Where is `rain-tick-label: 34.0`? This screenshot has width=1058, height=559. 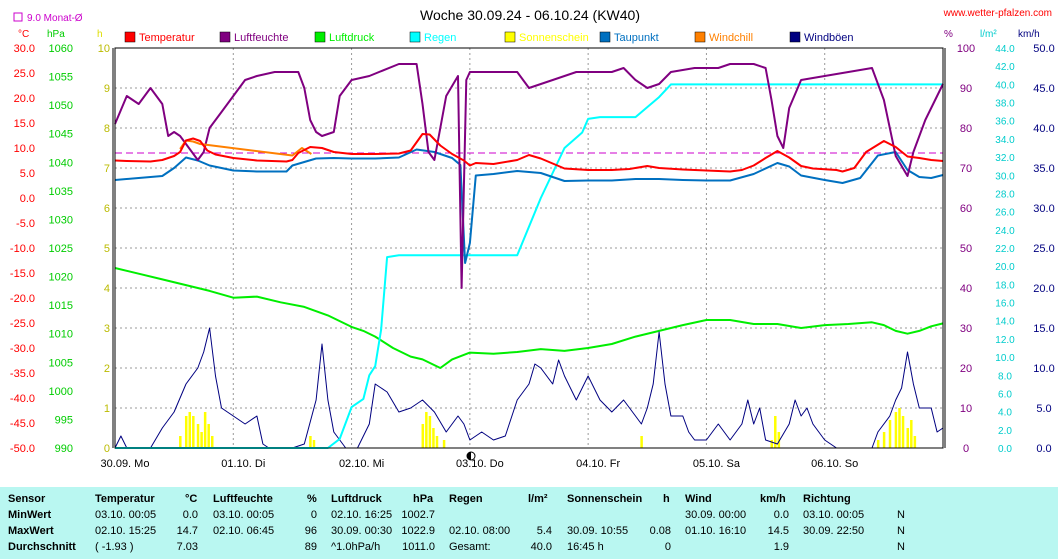 rain-tick-label: 34.0 is located at coordinates (1005, 140).